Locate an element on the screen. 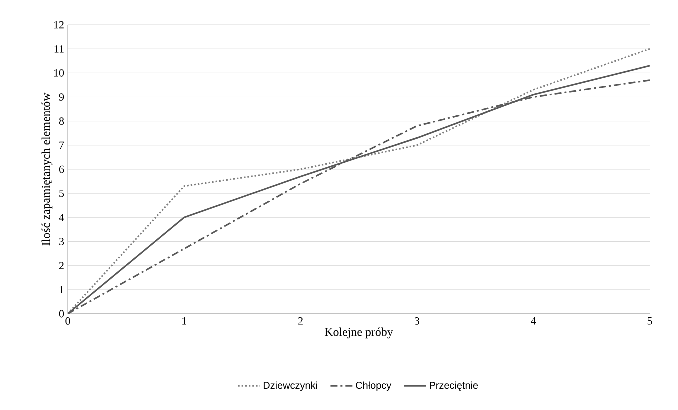  legend-label: Przeciętnie is located at coordinates (454, 387).